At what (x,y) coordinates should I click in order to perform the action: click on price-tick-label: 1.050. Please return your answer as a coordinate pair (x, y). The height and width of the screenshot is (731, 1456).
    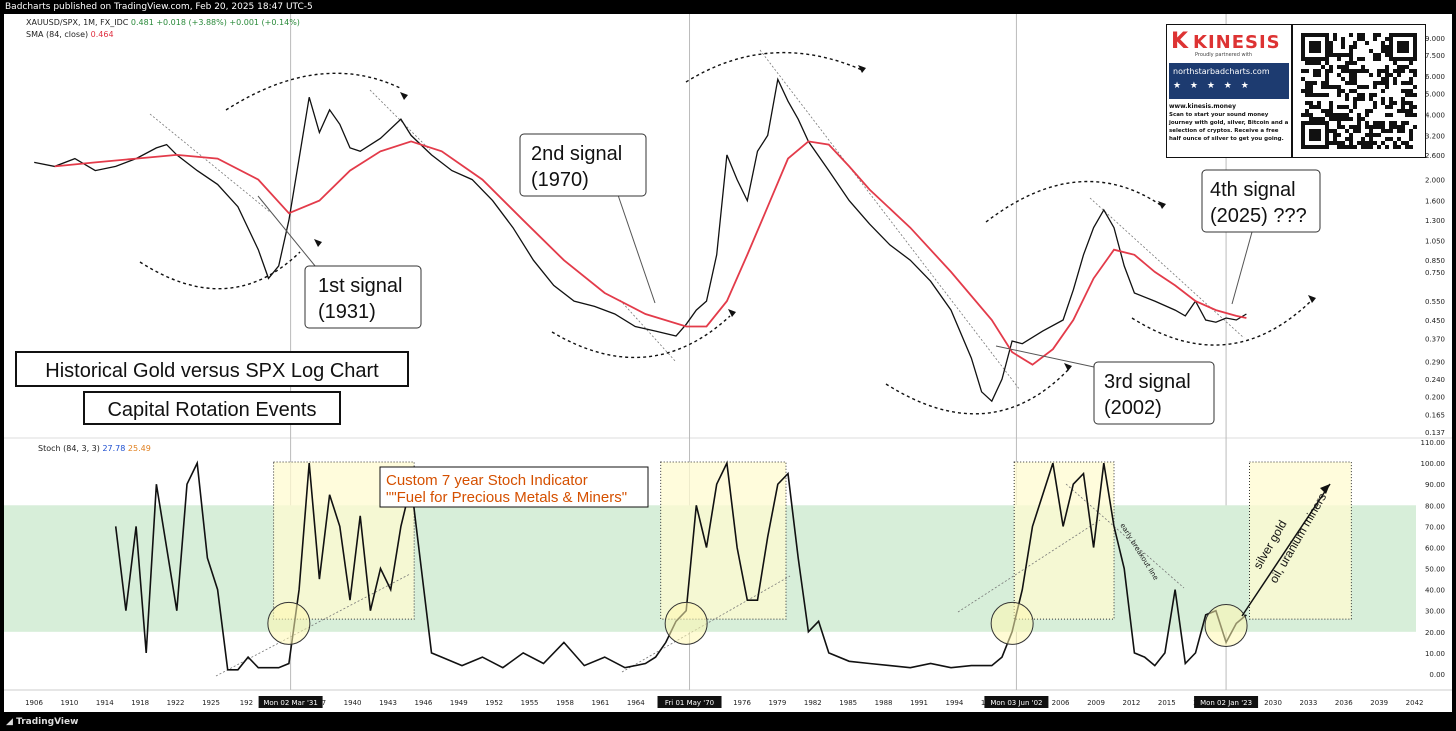
    Looking at the image, I should click on (1435, 241).